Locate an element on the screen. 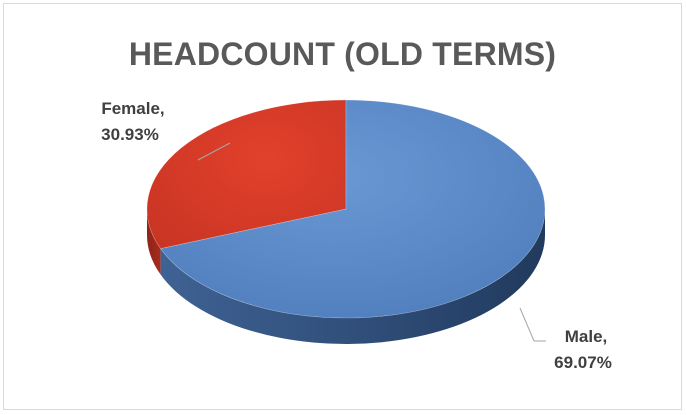  pie-slice-female is located at coordinates (246, 174).